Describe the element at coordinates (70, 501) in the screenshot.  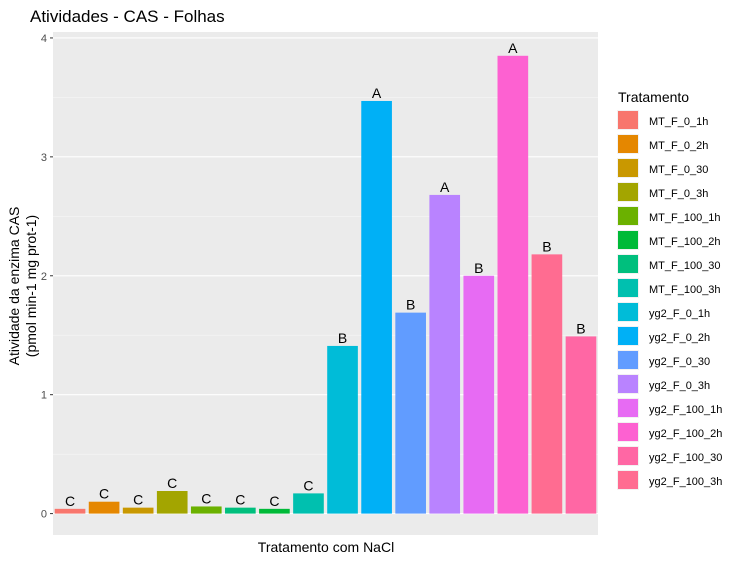
I see `bar-letter-mt-f-0-1h: C` at that location.